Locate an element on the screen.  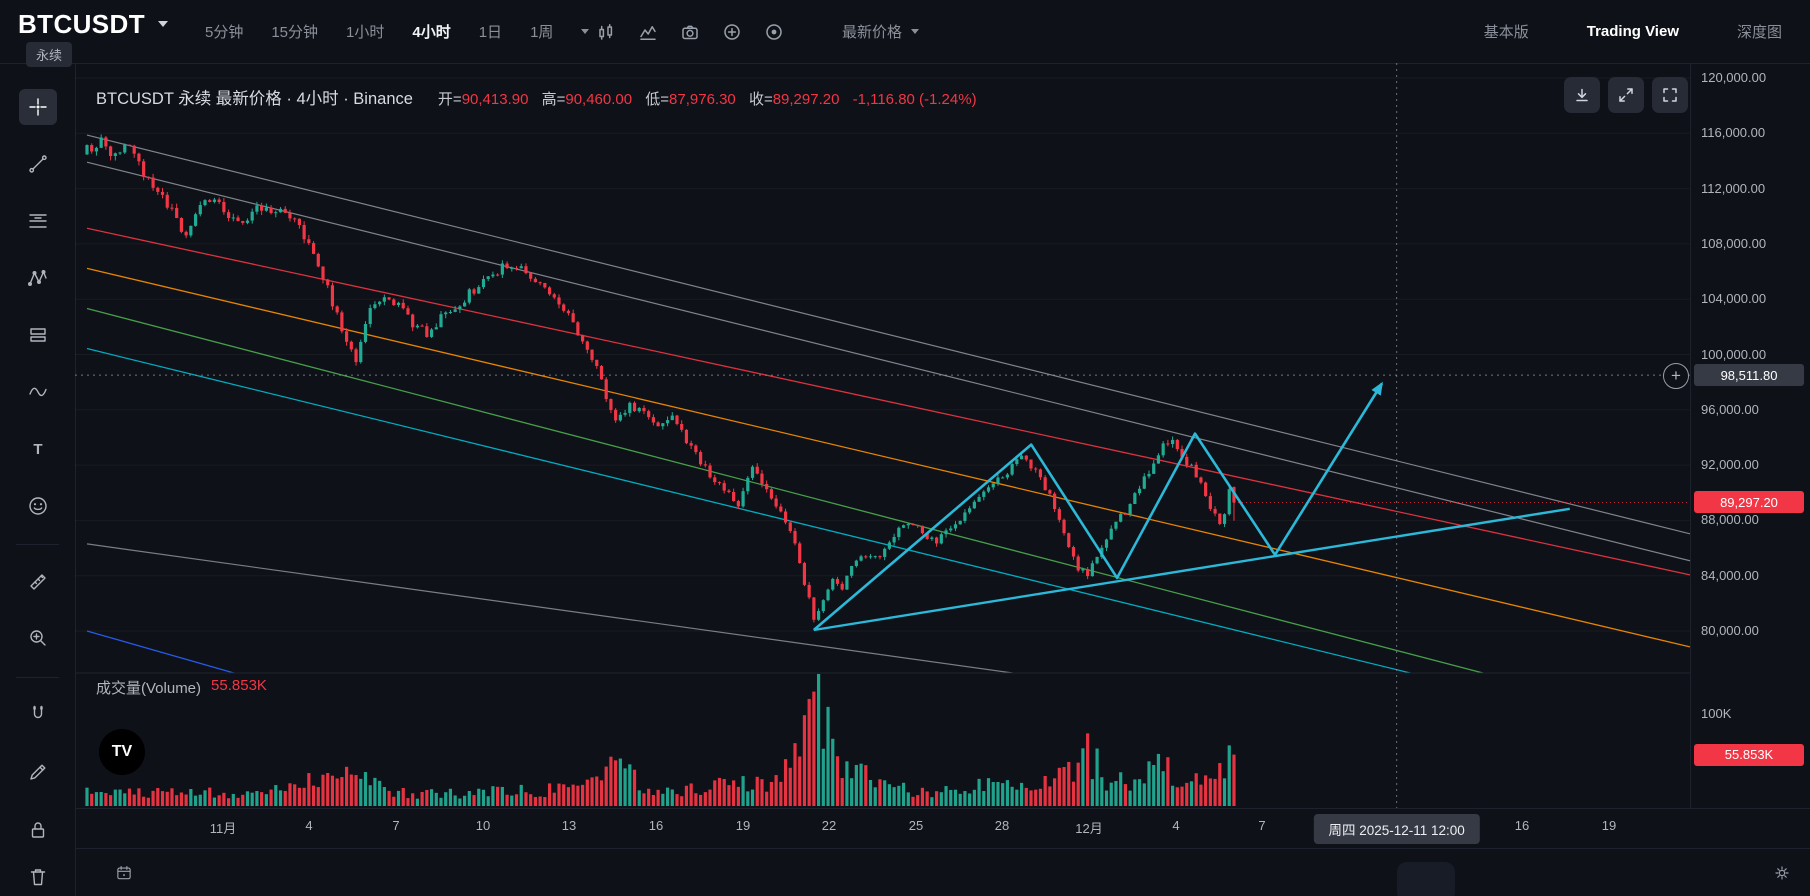
maximize-pane-icon is located at coordinates (1626, 95).